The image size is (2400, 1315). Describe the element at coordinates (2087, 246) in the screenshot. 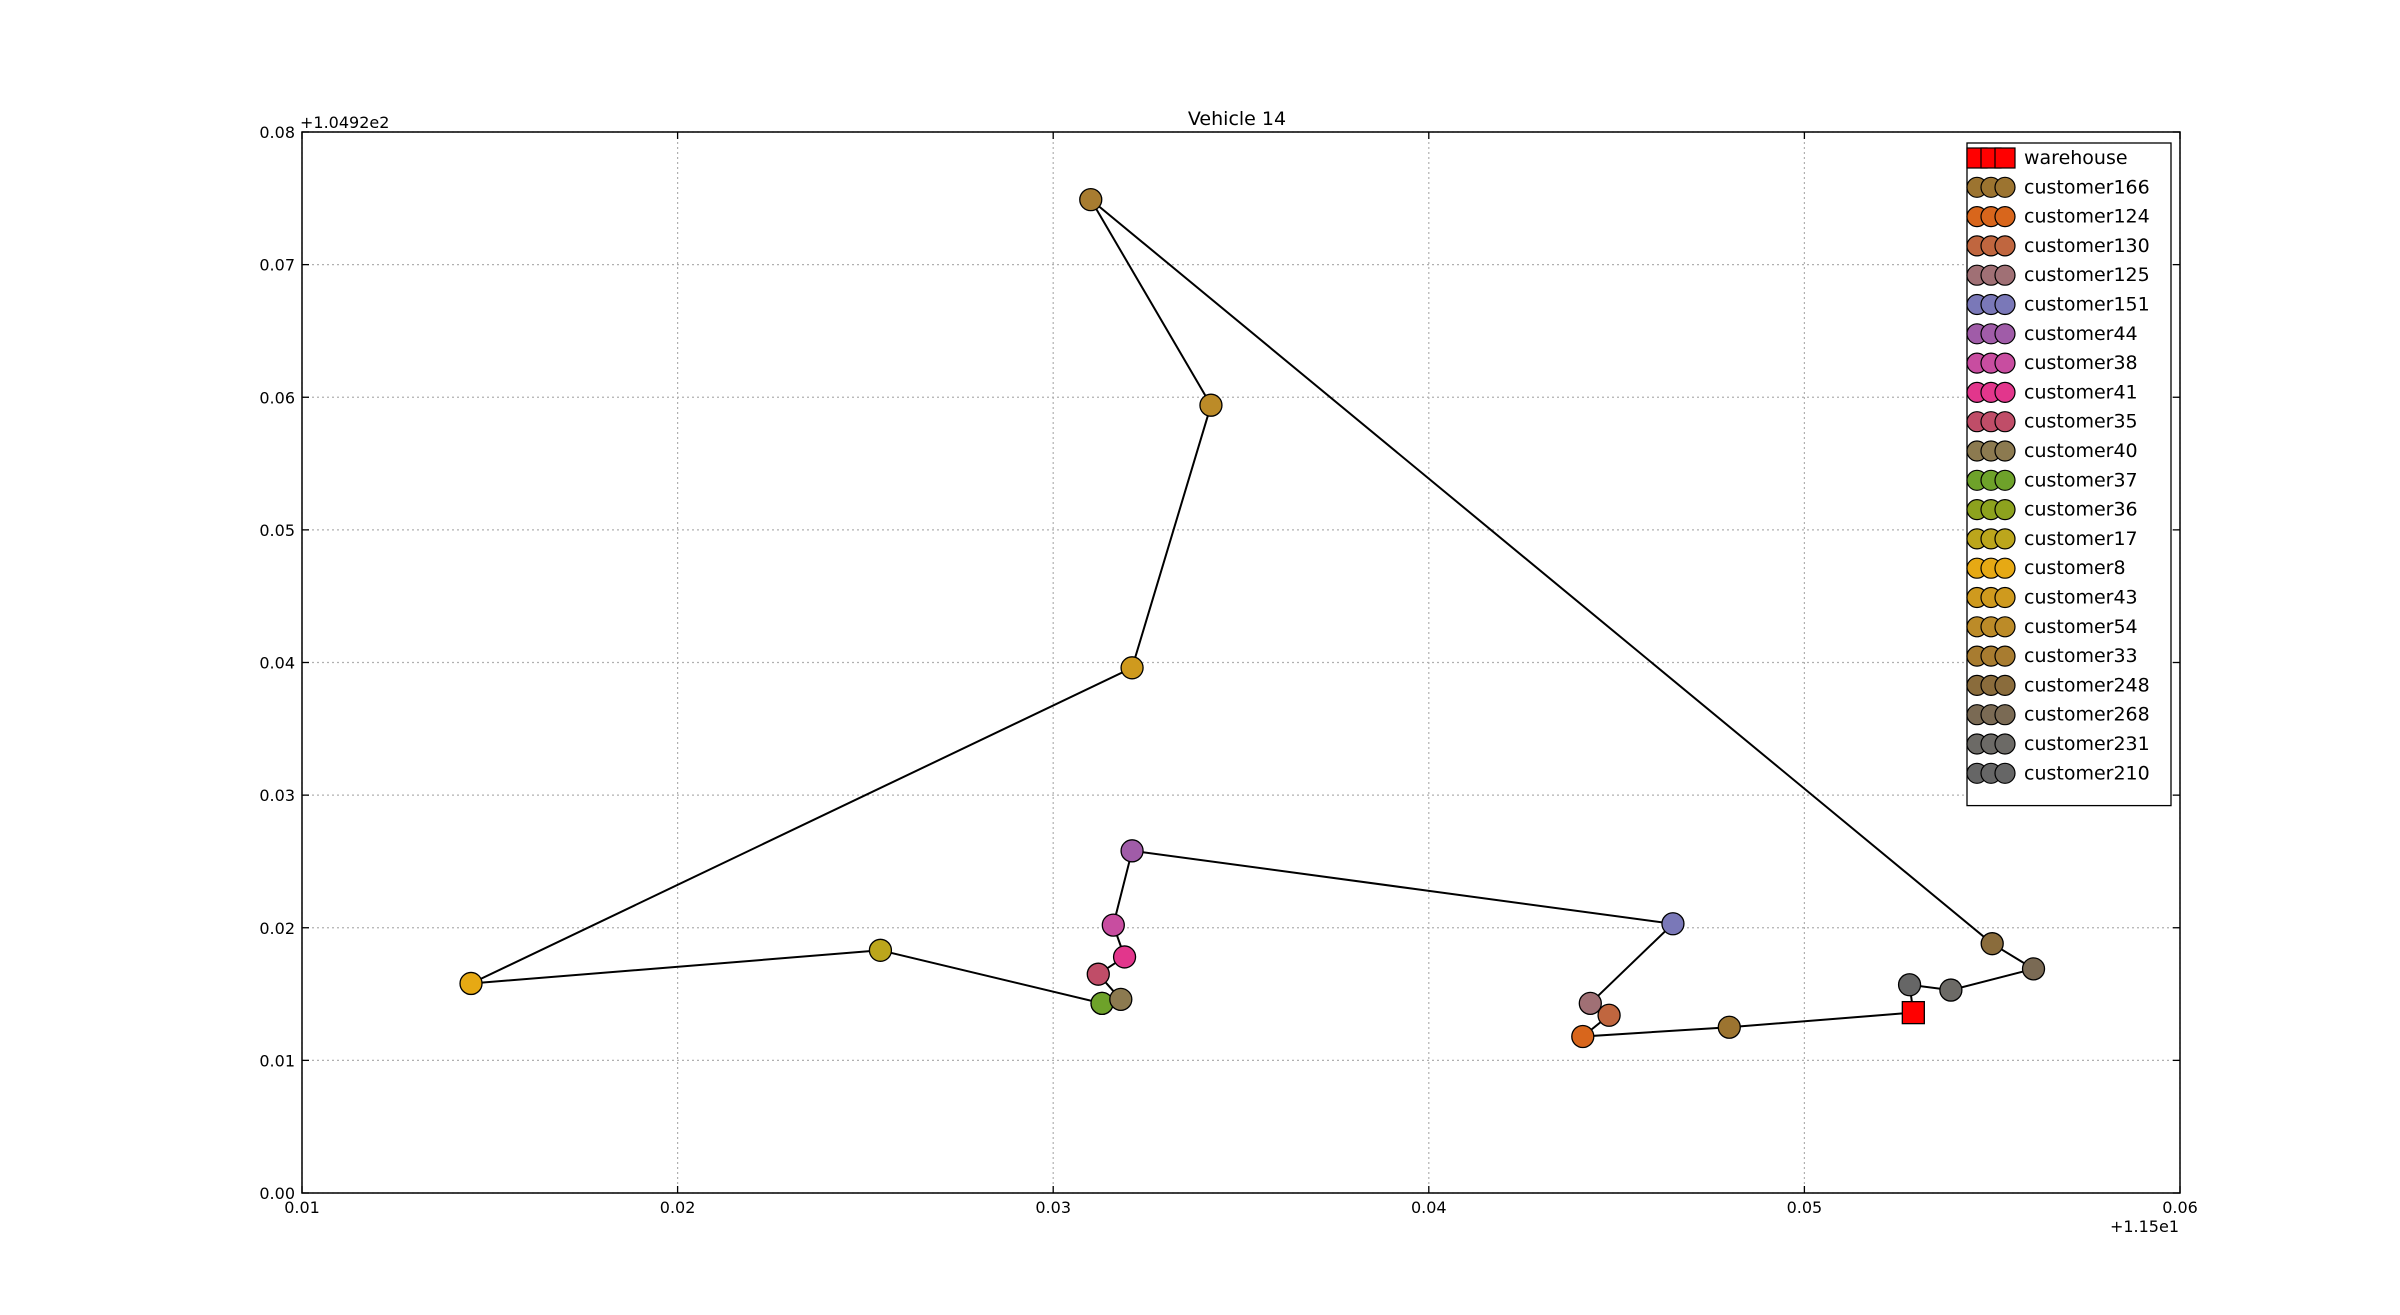

I see `legend-label: customer130` at that location.